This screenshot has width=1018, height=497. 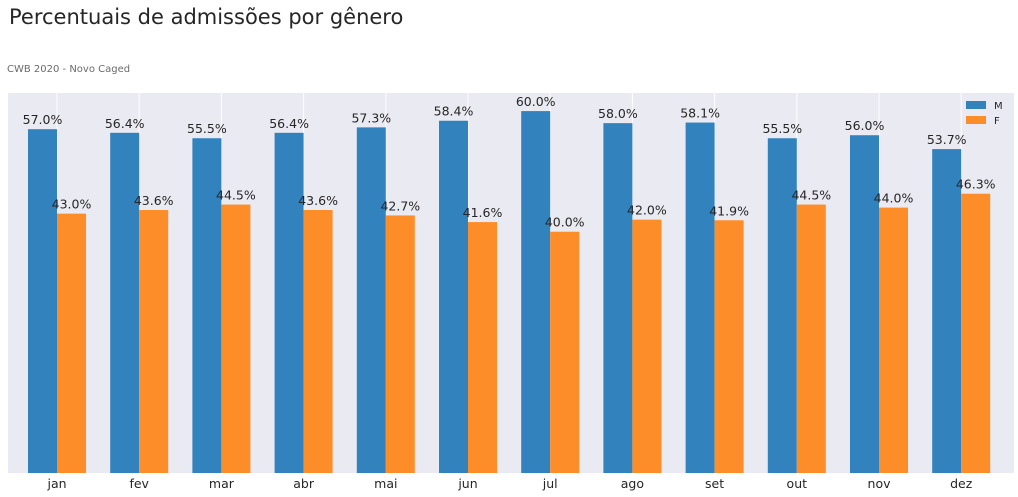 I want to click on bar-f-mar, so click(x=236, y=339).